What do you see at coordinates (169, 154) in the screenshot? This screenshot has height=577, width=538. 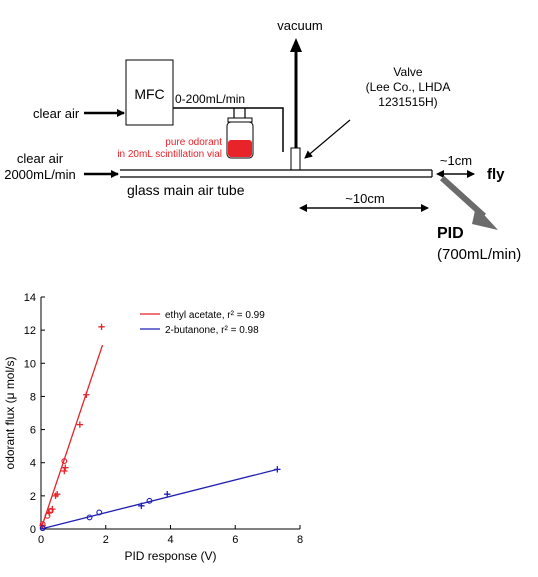 I see `vial-label-line2: in 20mL scintillation vial` at bounding box center [169, 154].